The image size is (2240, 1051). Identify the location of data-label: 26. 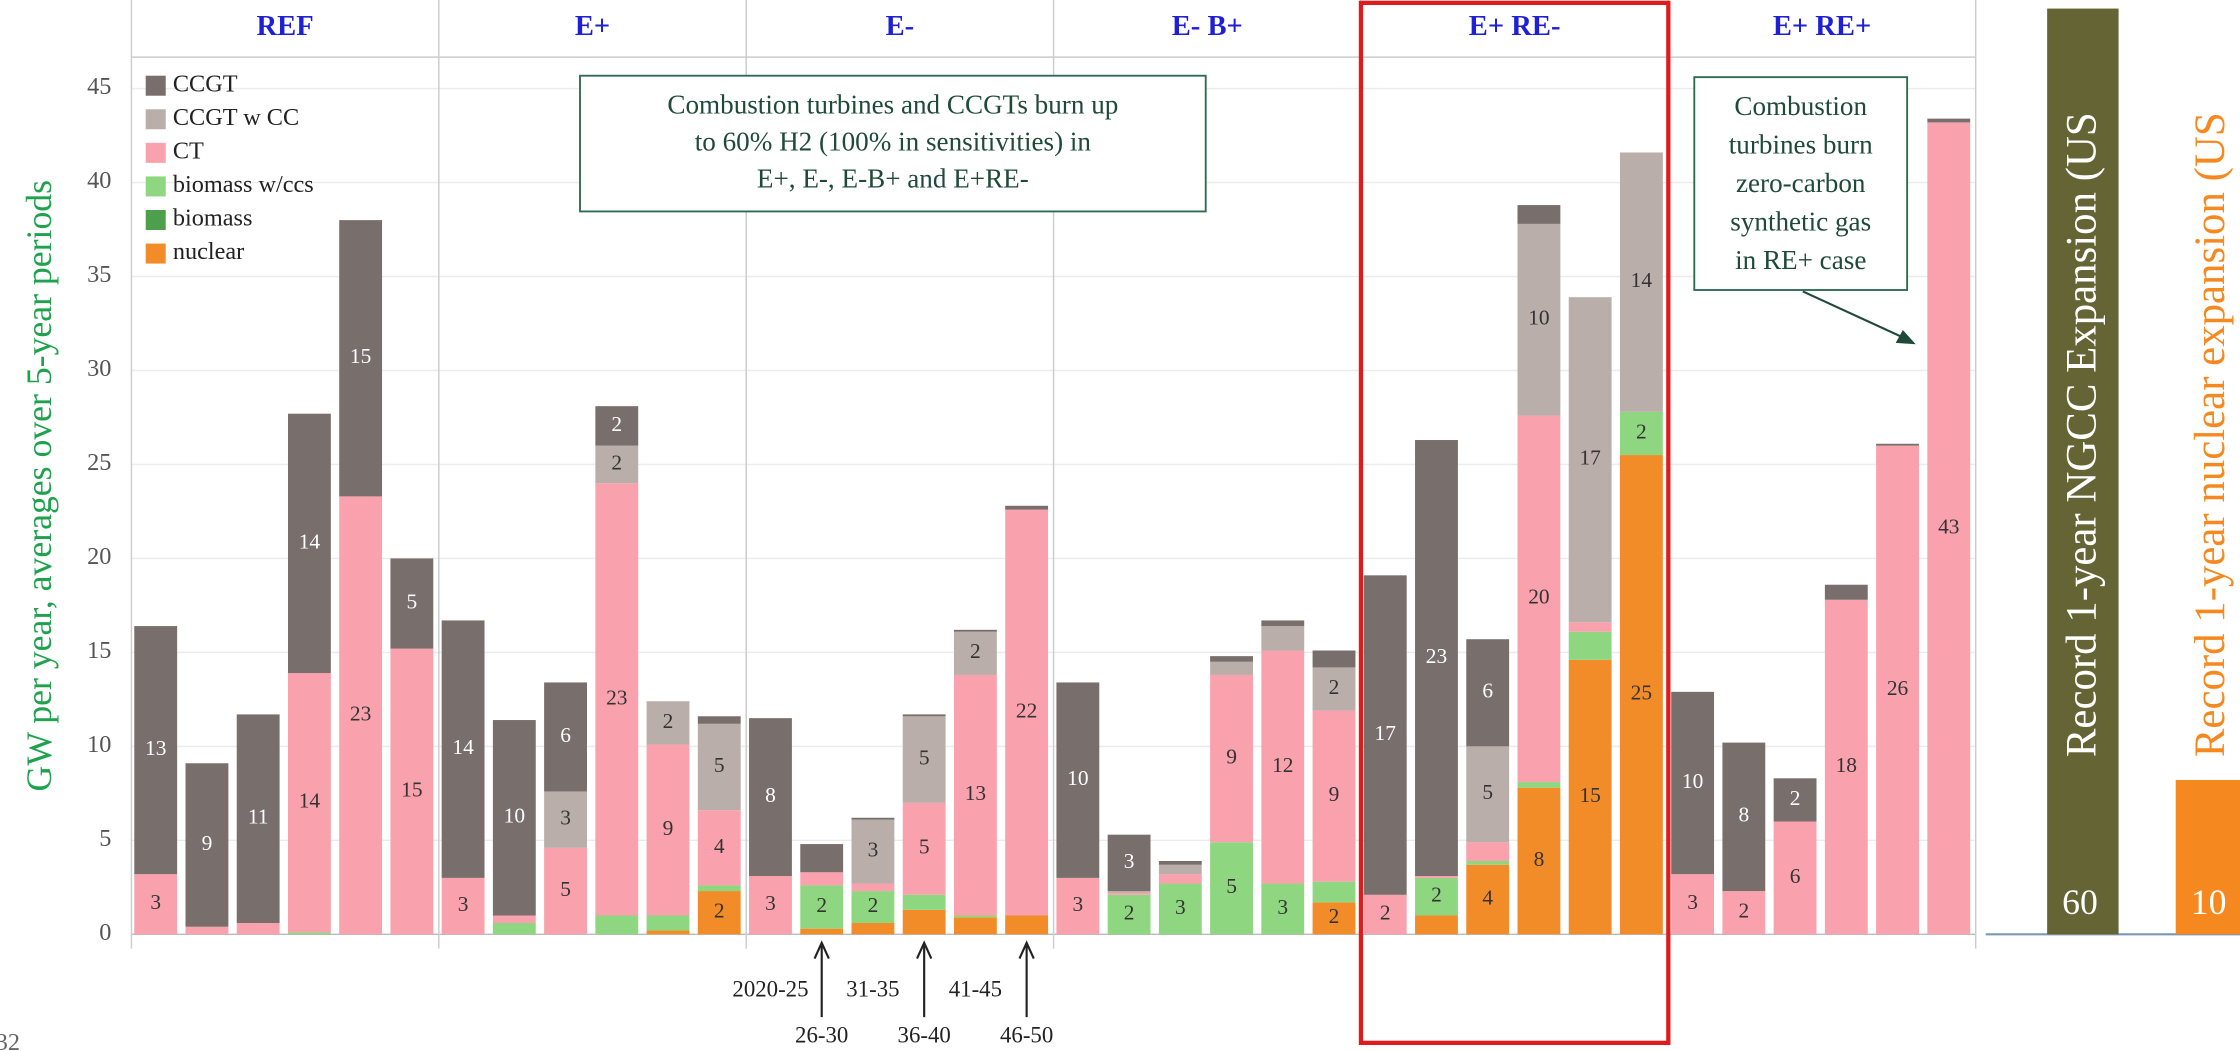
(1898, 688).